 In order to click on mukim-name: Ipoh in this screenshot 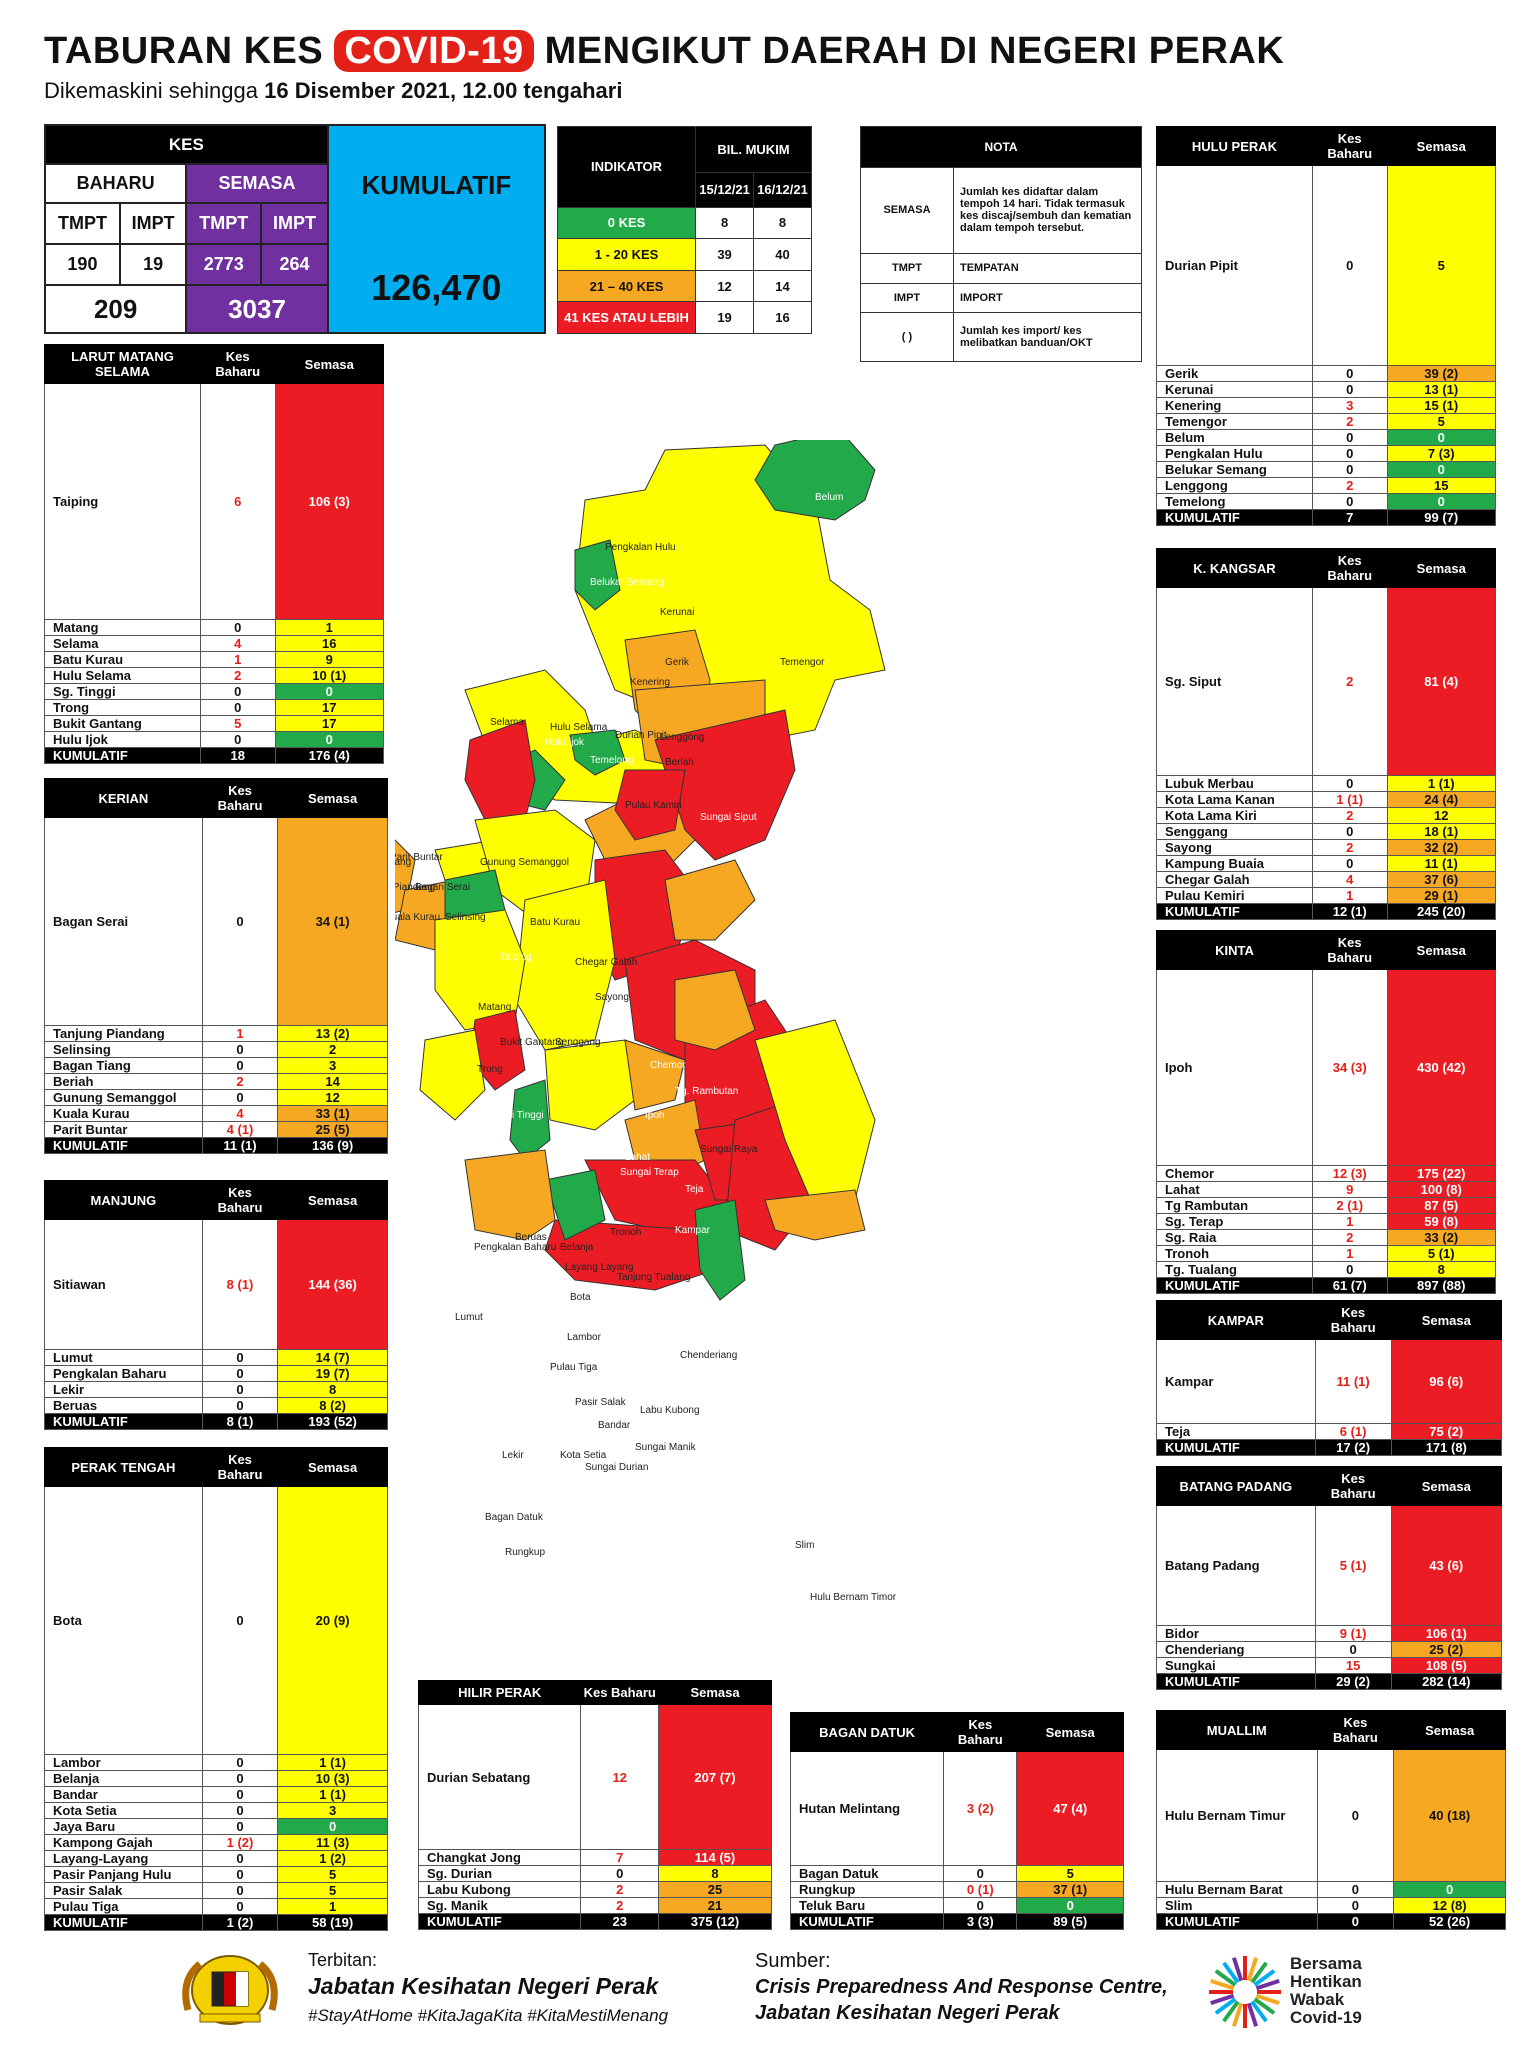, I will do `click(1234, 1067)`.